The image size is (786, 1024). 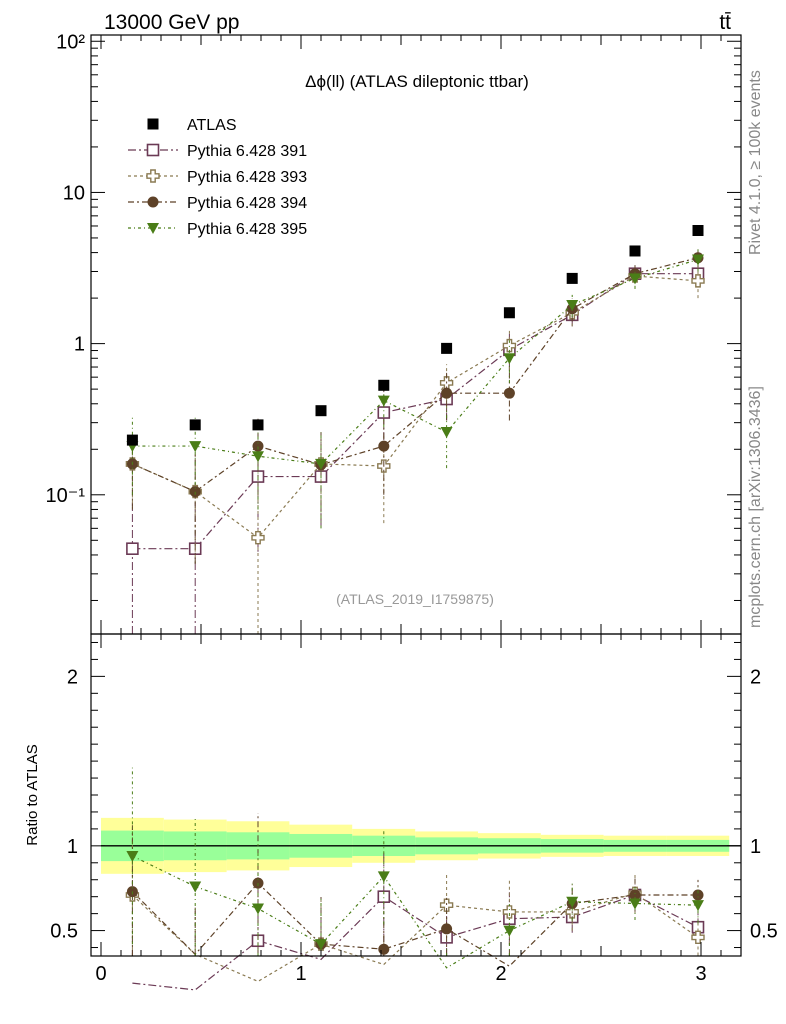 I want to click on y-tick-label-ratio: 1, so click(x=72, y=847).